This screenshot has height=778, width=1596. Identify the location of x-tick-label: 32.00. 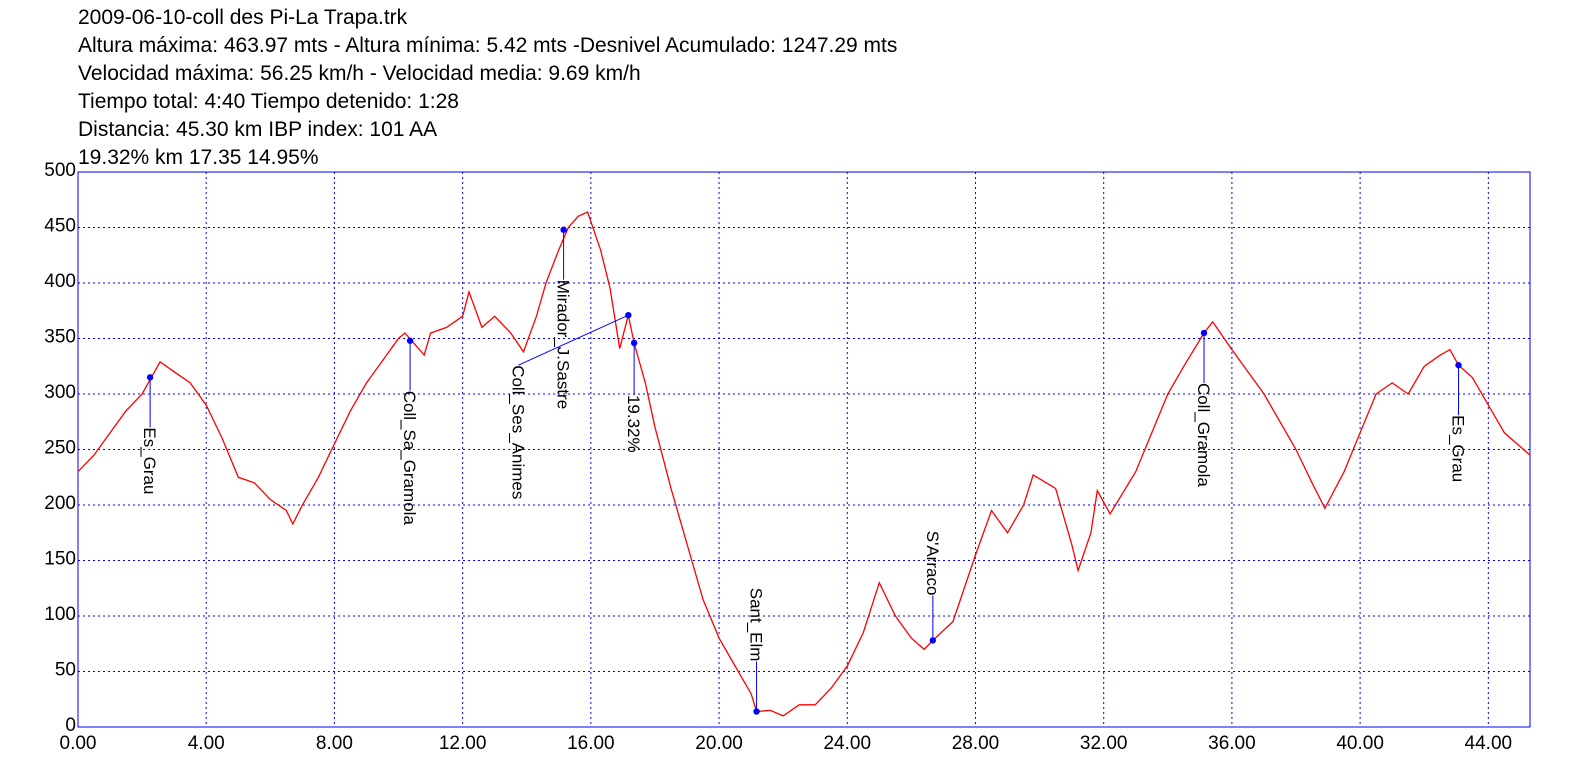
(1104, 743).